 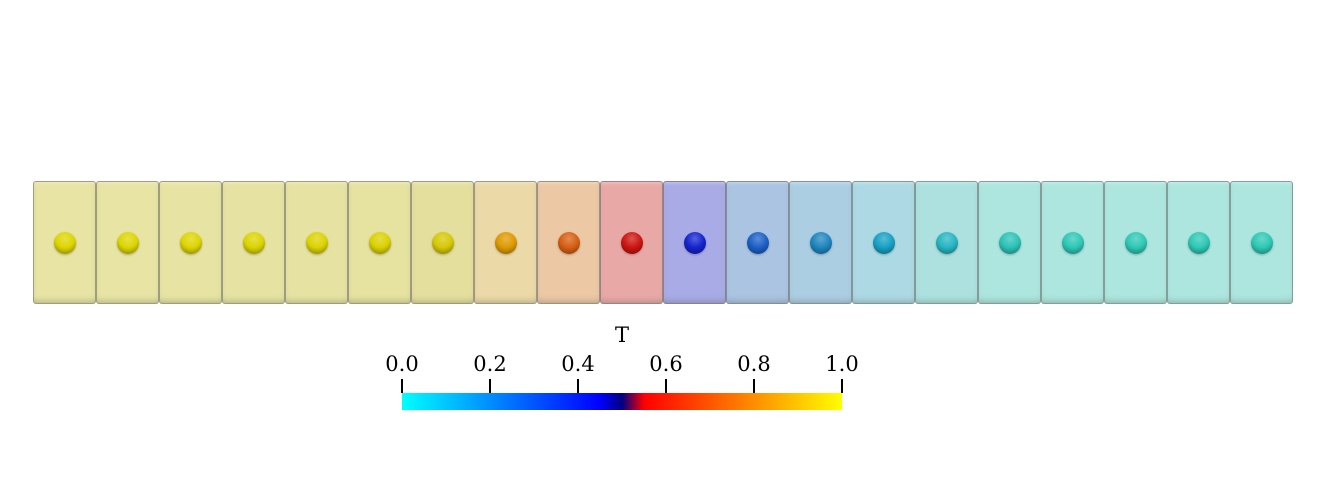 What do you see at coordinates (490, 364) in the screenshot?
I see `colorbar-tick-label: 0.2` at bounding box center [490, 364].